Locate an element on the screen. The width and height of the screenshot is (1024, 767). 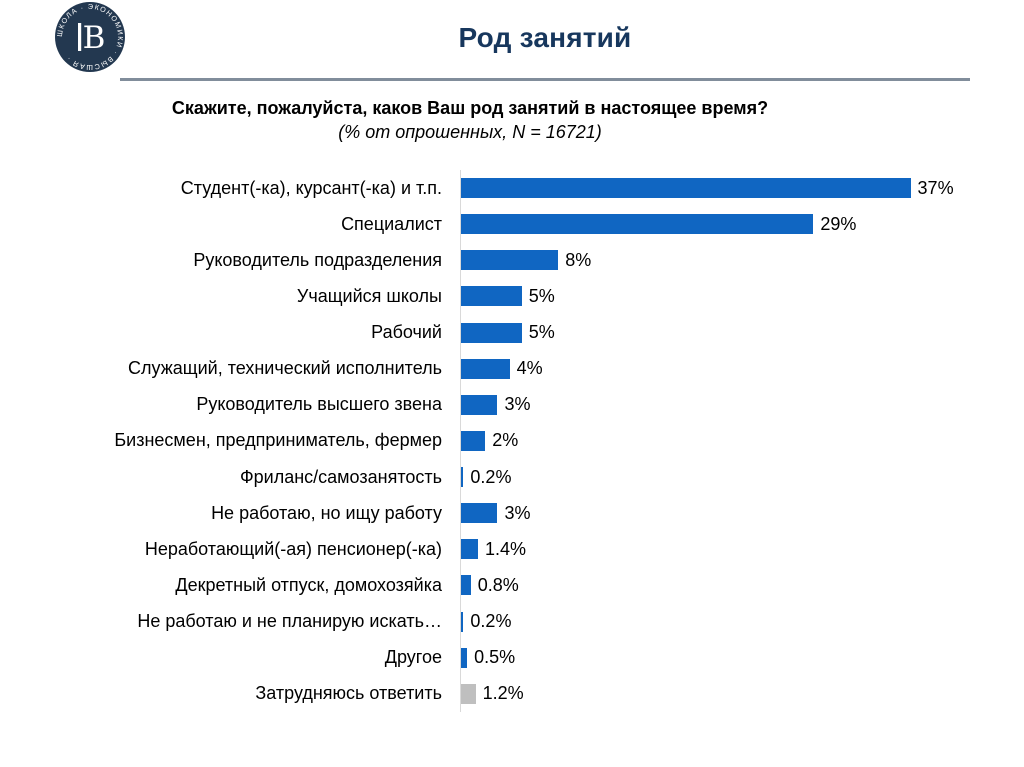
category-label: Студент(-ка), курсант(-ка) и т.п. is located at coordinates (311, 187).